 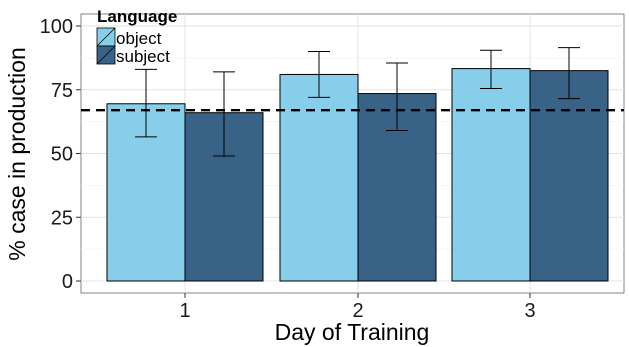 I want to click on x-axis-title: Day of Training, so click(x=352, y=332).